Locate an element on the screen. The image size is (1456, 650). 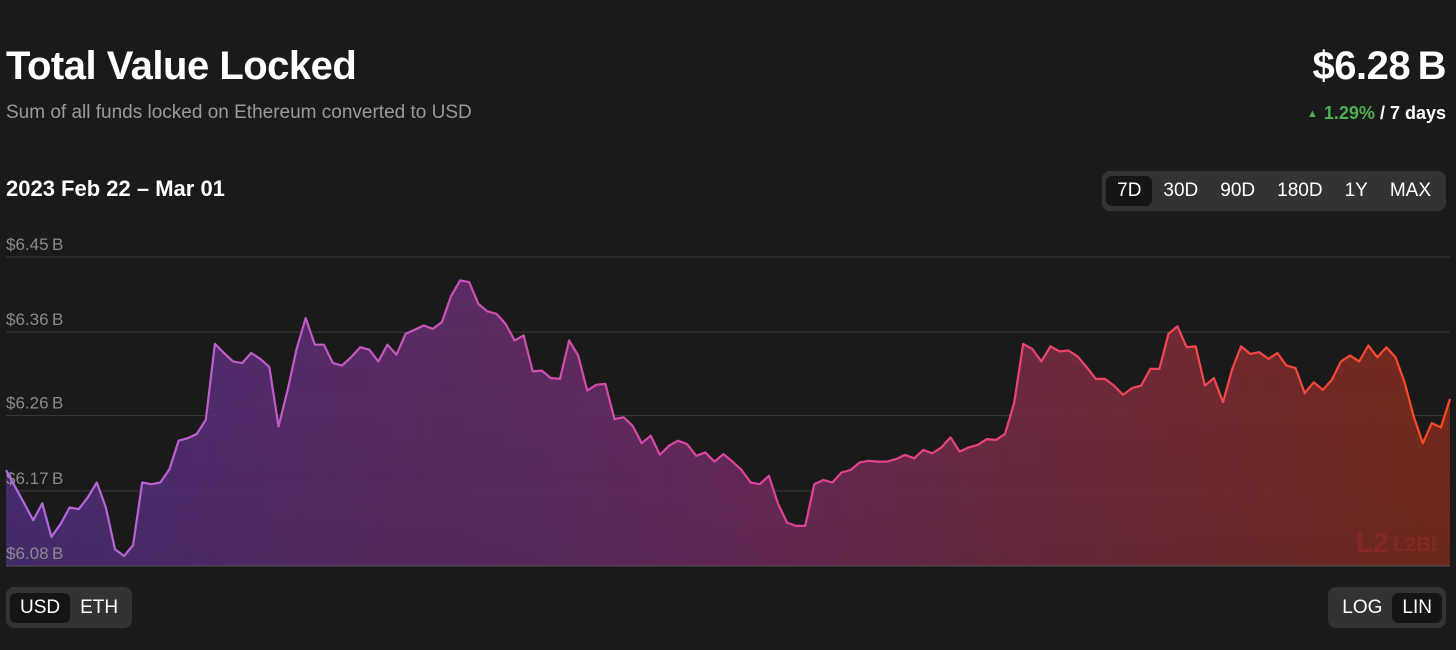
unit-option-eth: ETH is located at coordinates (99, 607).